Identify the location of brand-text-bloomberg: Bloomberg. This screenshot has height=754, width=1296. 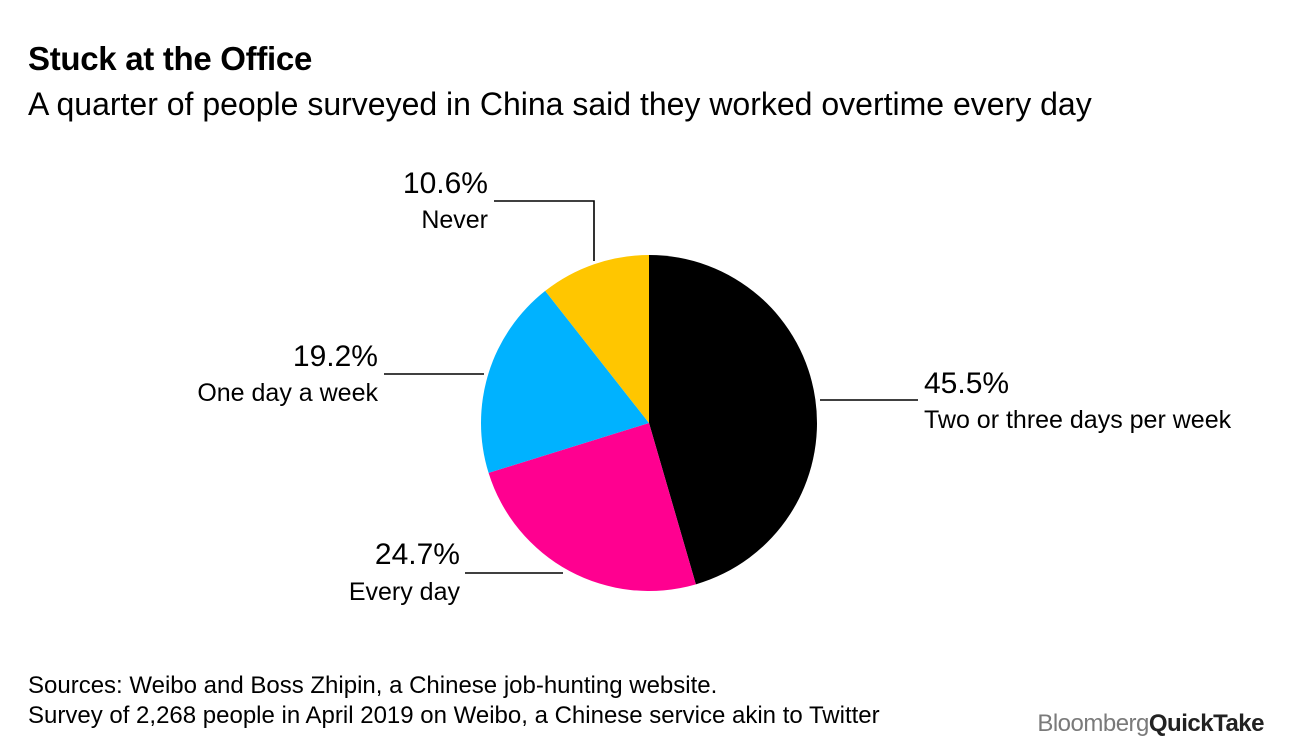
(1093, 723).